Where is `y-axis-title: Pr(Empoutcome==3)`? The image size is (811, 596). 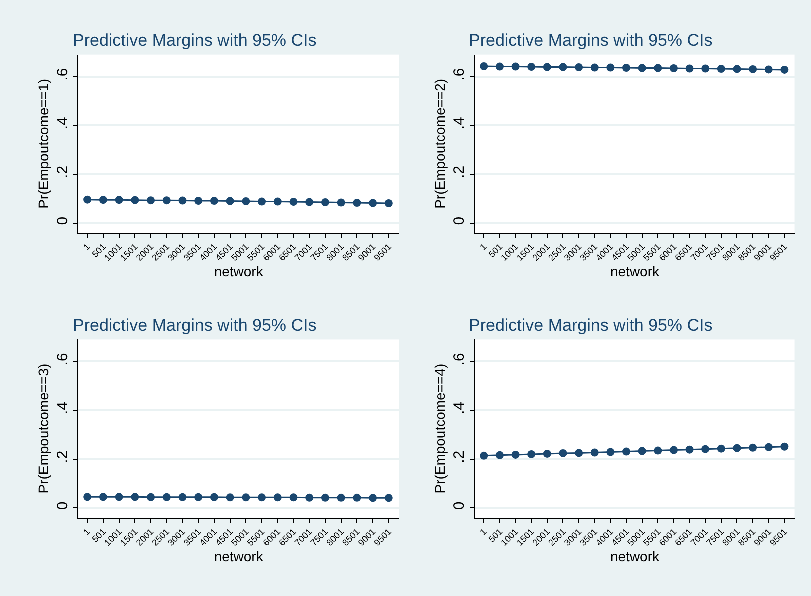 y-axis-title: Pr(Empoutcome==3) is located at coordinates (43, 429).